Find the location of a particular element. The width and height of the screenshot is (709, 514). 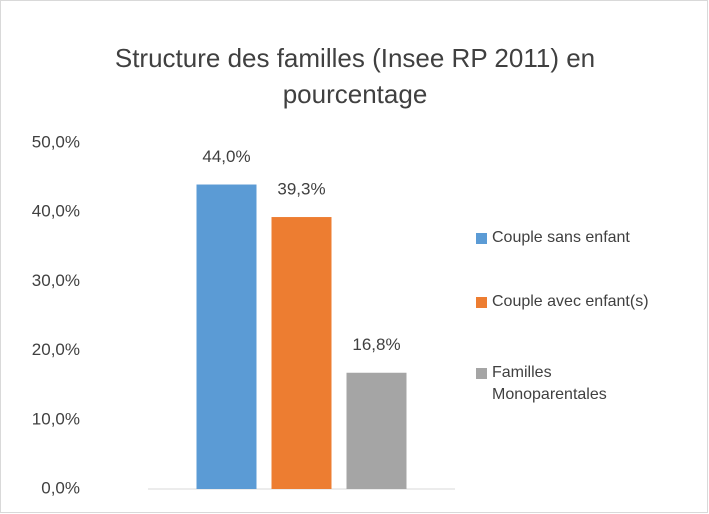

y-tick-label: 20,0% is located at coordinates (56, 349).